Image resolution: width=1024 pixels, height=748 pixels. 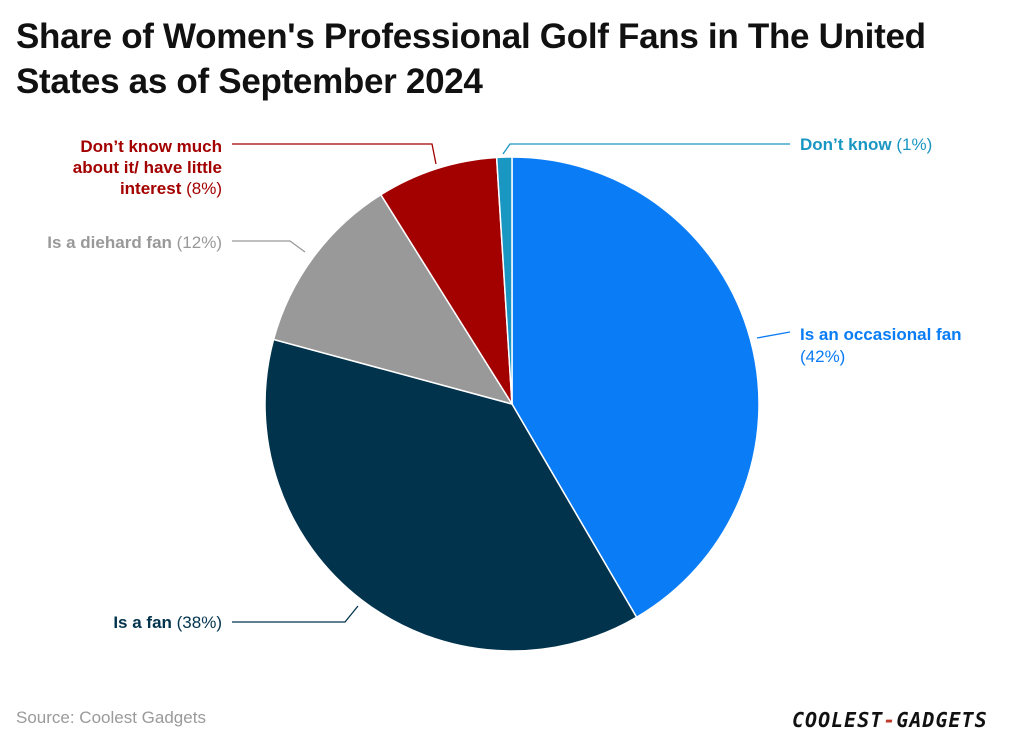 What do you see at coordinates (890, 720) in the screenshot?
I see `brand-logo: COOLEST-GADGETS` at bounding box center [890, 720].